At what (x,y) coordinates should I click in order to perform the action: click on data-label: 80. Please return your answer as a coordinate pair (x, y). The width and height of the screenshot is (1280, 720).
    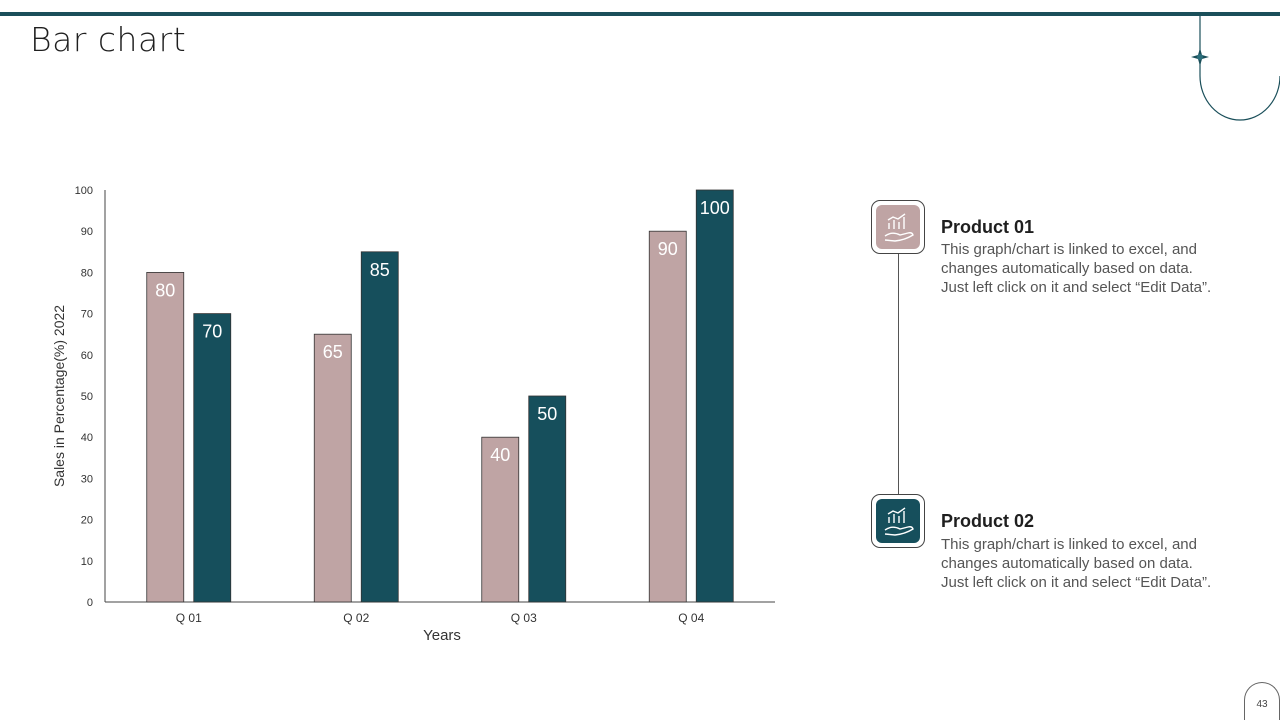
    Looking at the image, I should click on (165, 290).